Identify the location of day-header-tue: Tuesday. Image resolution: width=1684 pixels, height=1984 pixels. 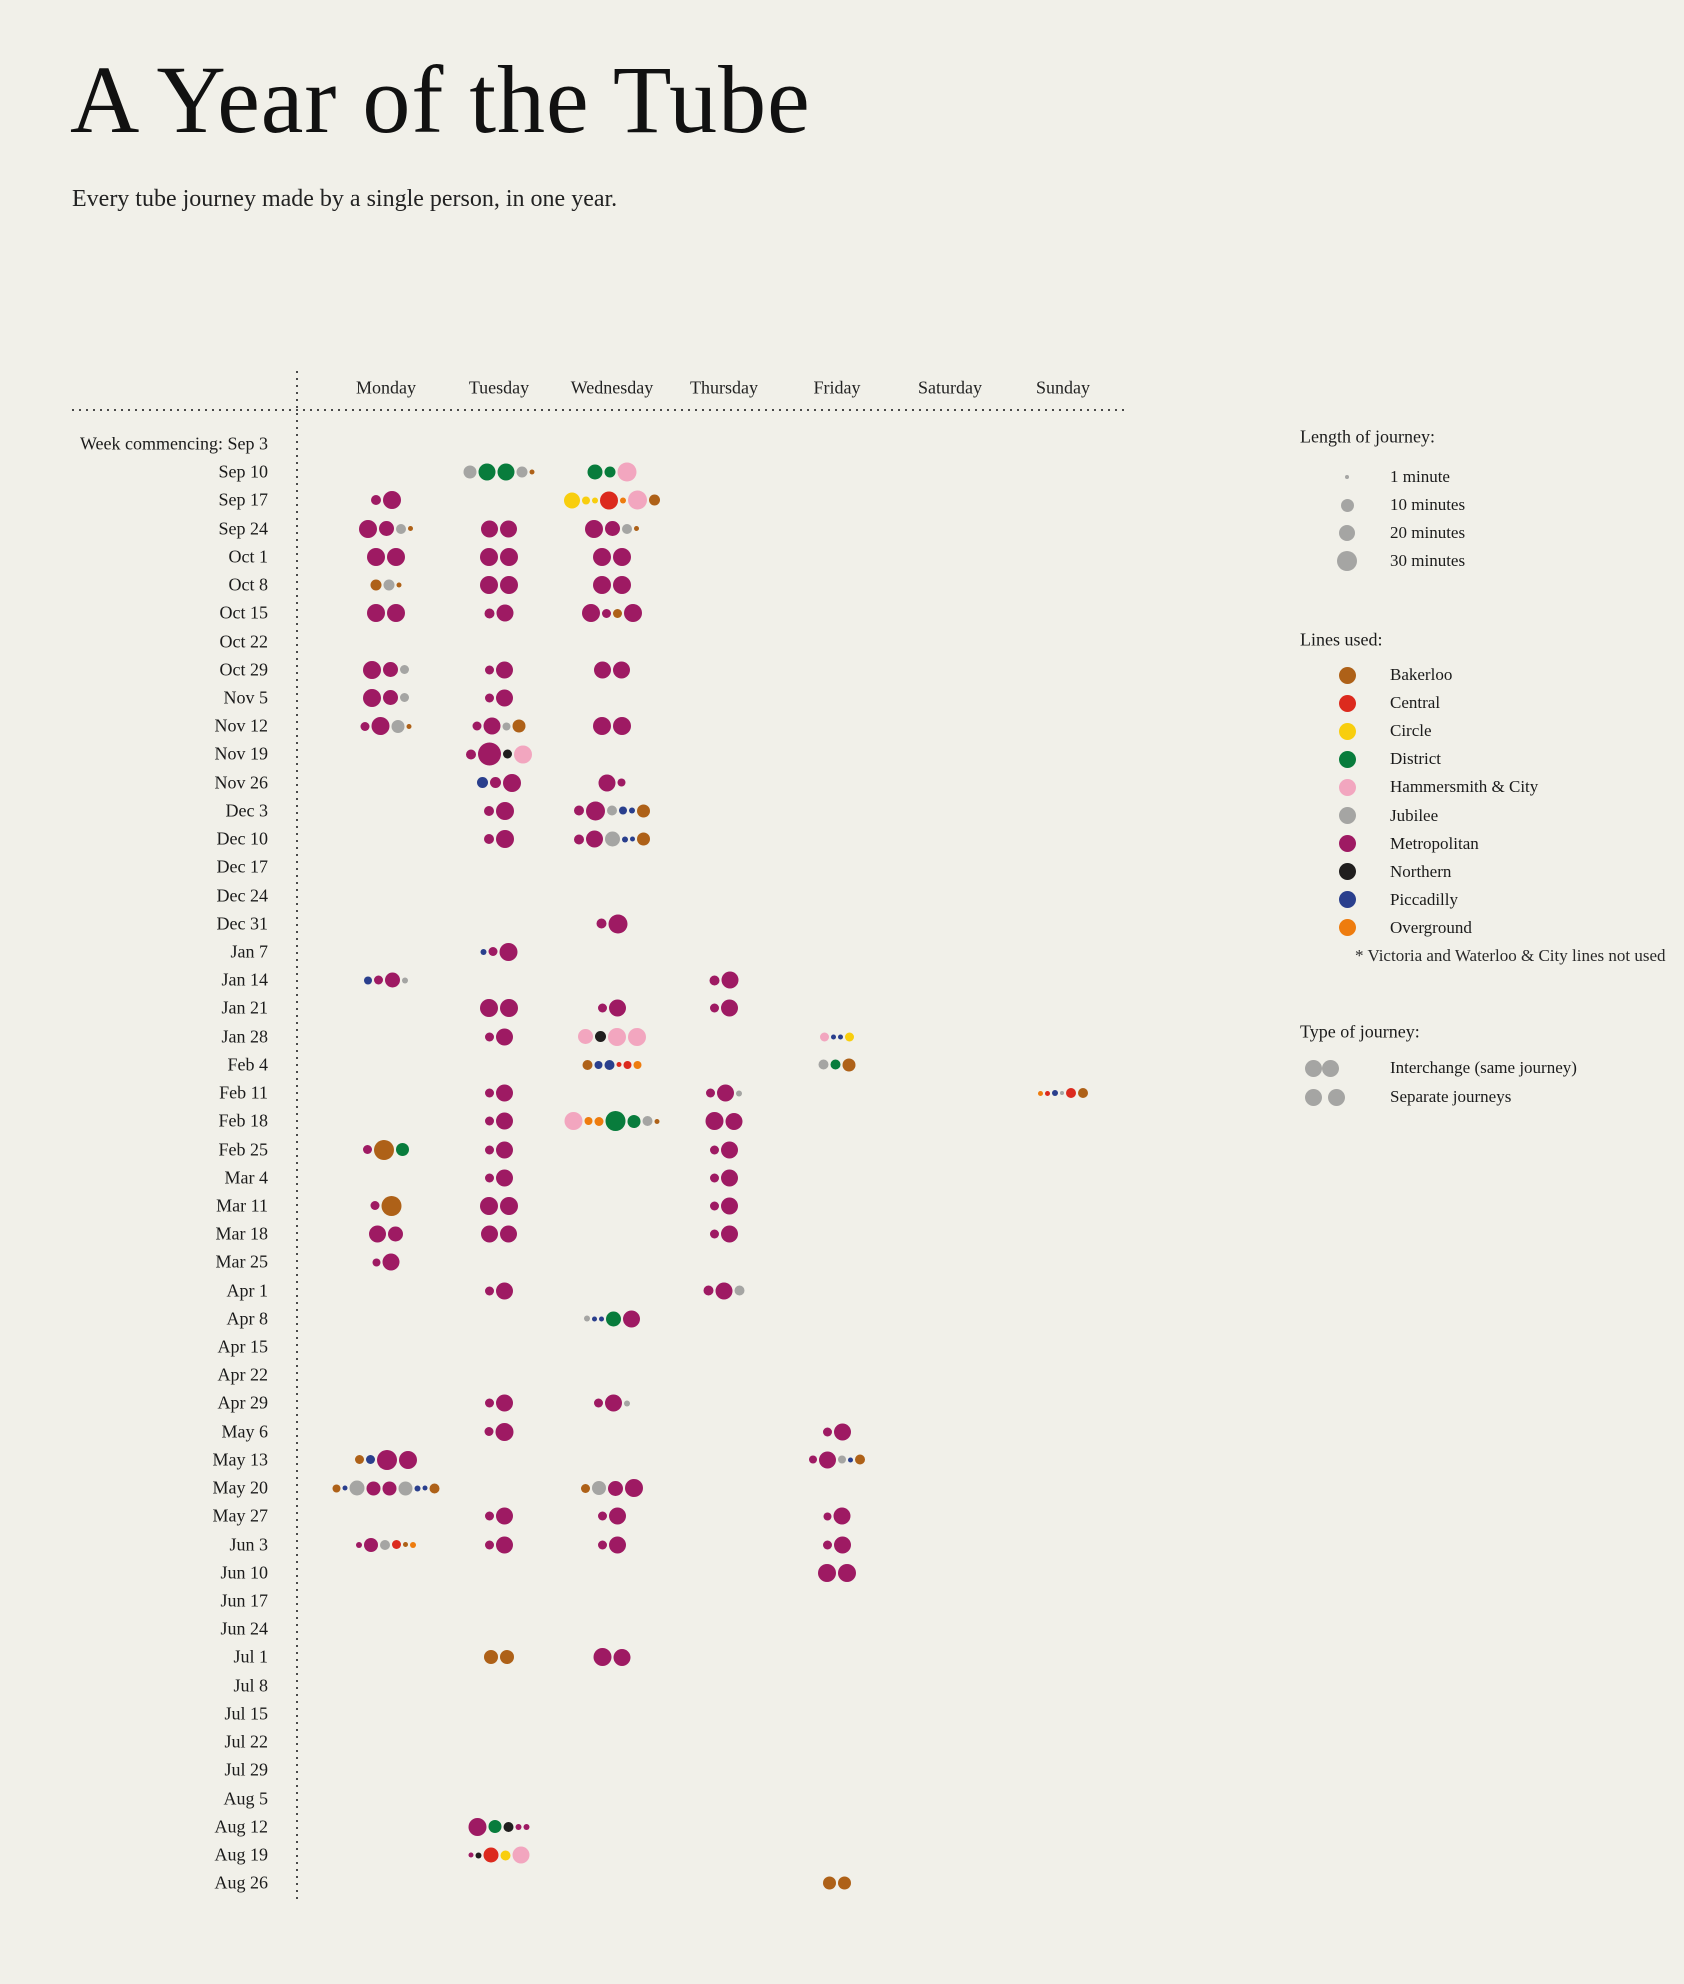
(499, 387).